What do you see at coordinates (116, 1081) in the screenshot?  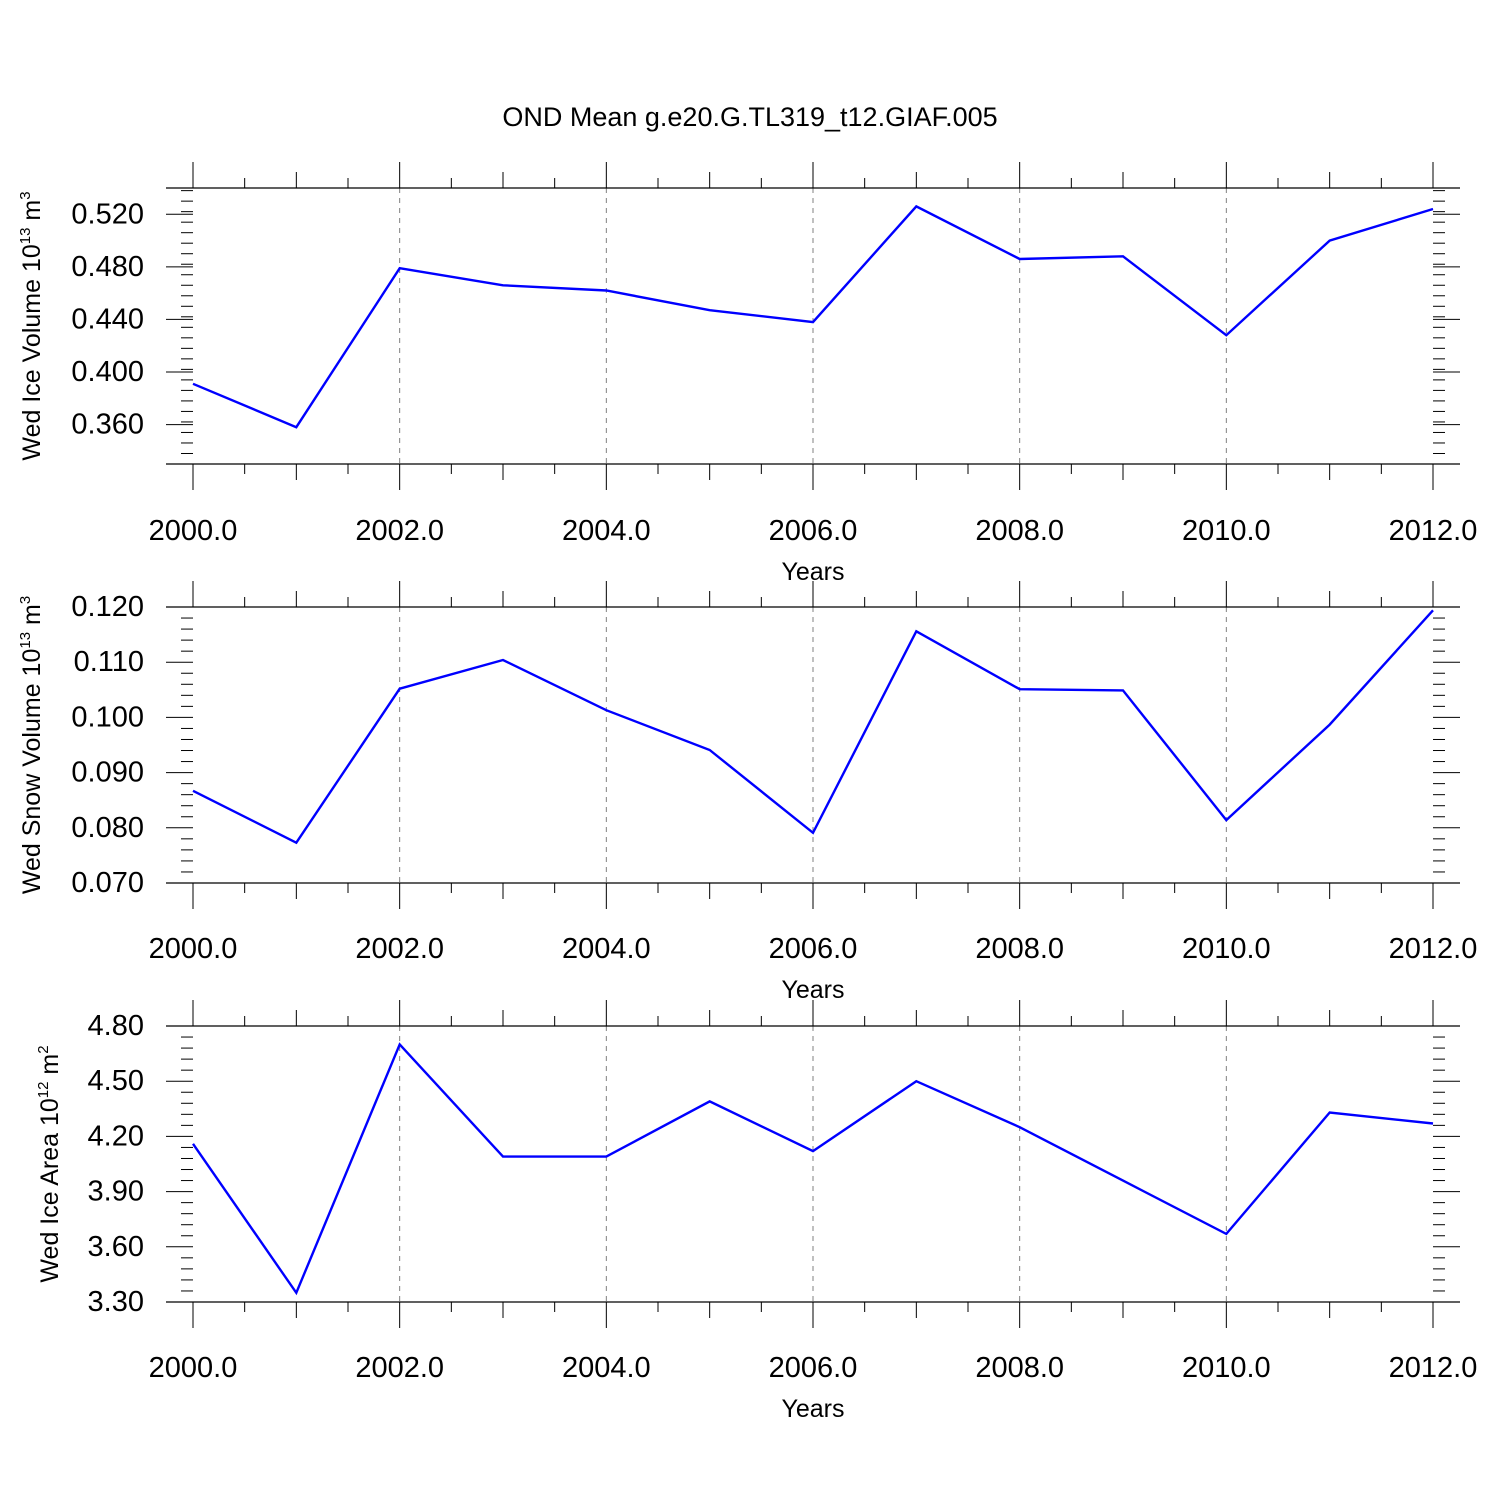 I see `y-tick-label: 4.50` at bounding box center [116, 1081].